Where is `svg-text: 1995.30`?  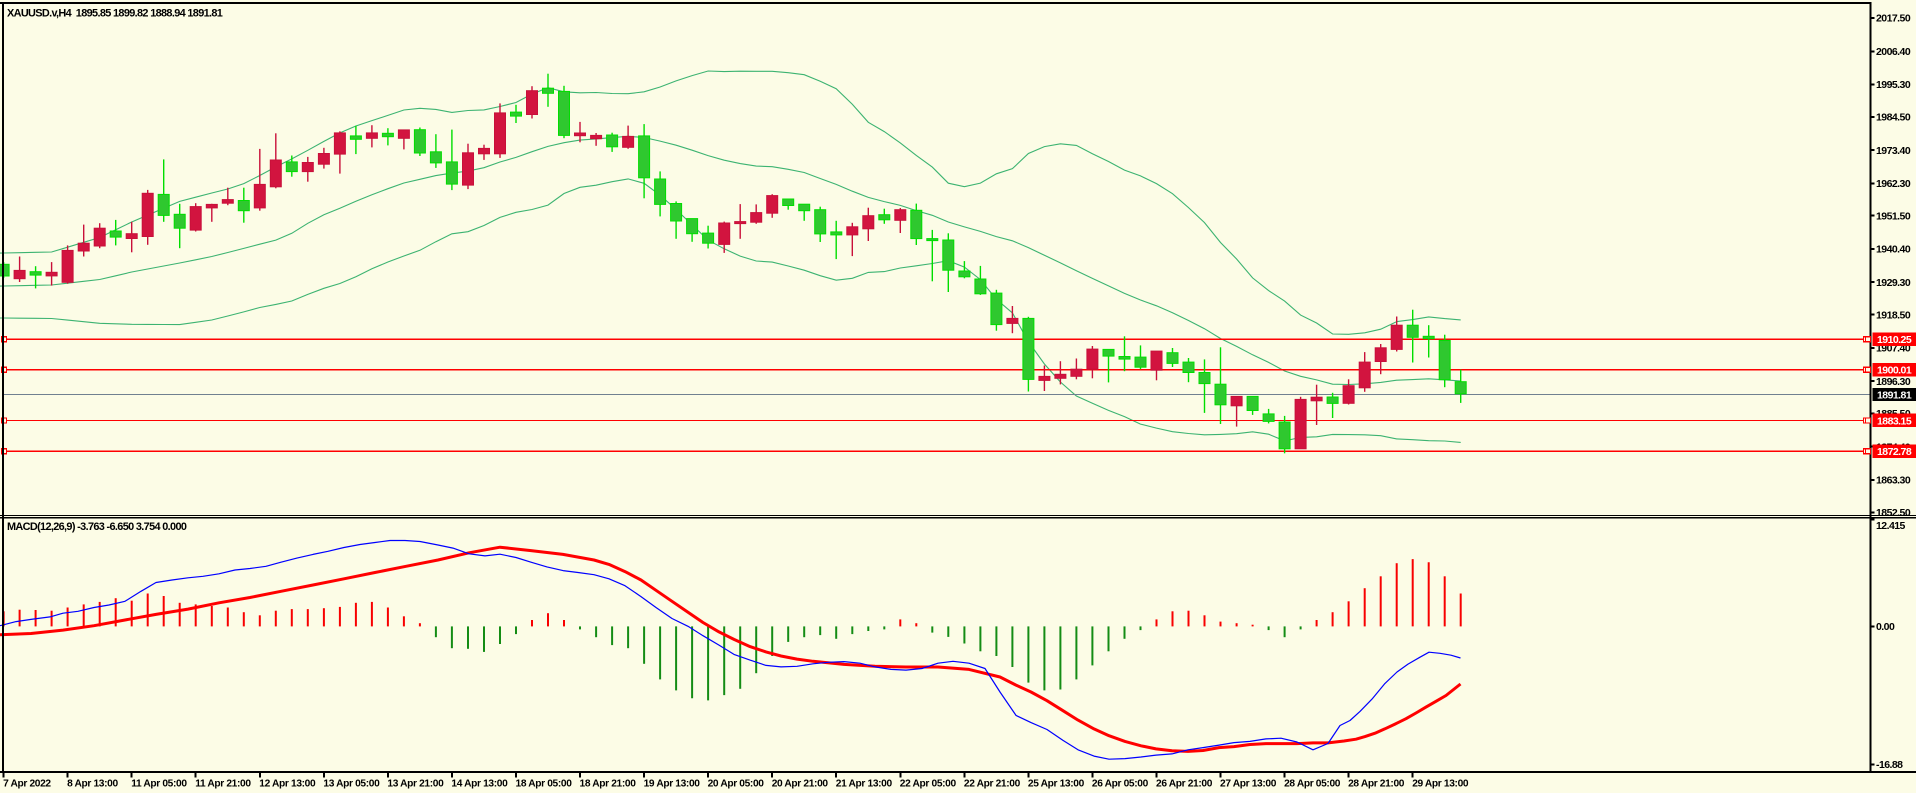
svg-text: 1995.30 is located at coordinates (1893, 85).